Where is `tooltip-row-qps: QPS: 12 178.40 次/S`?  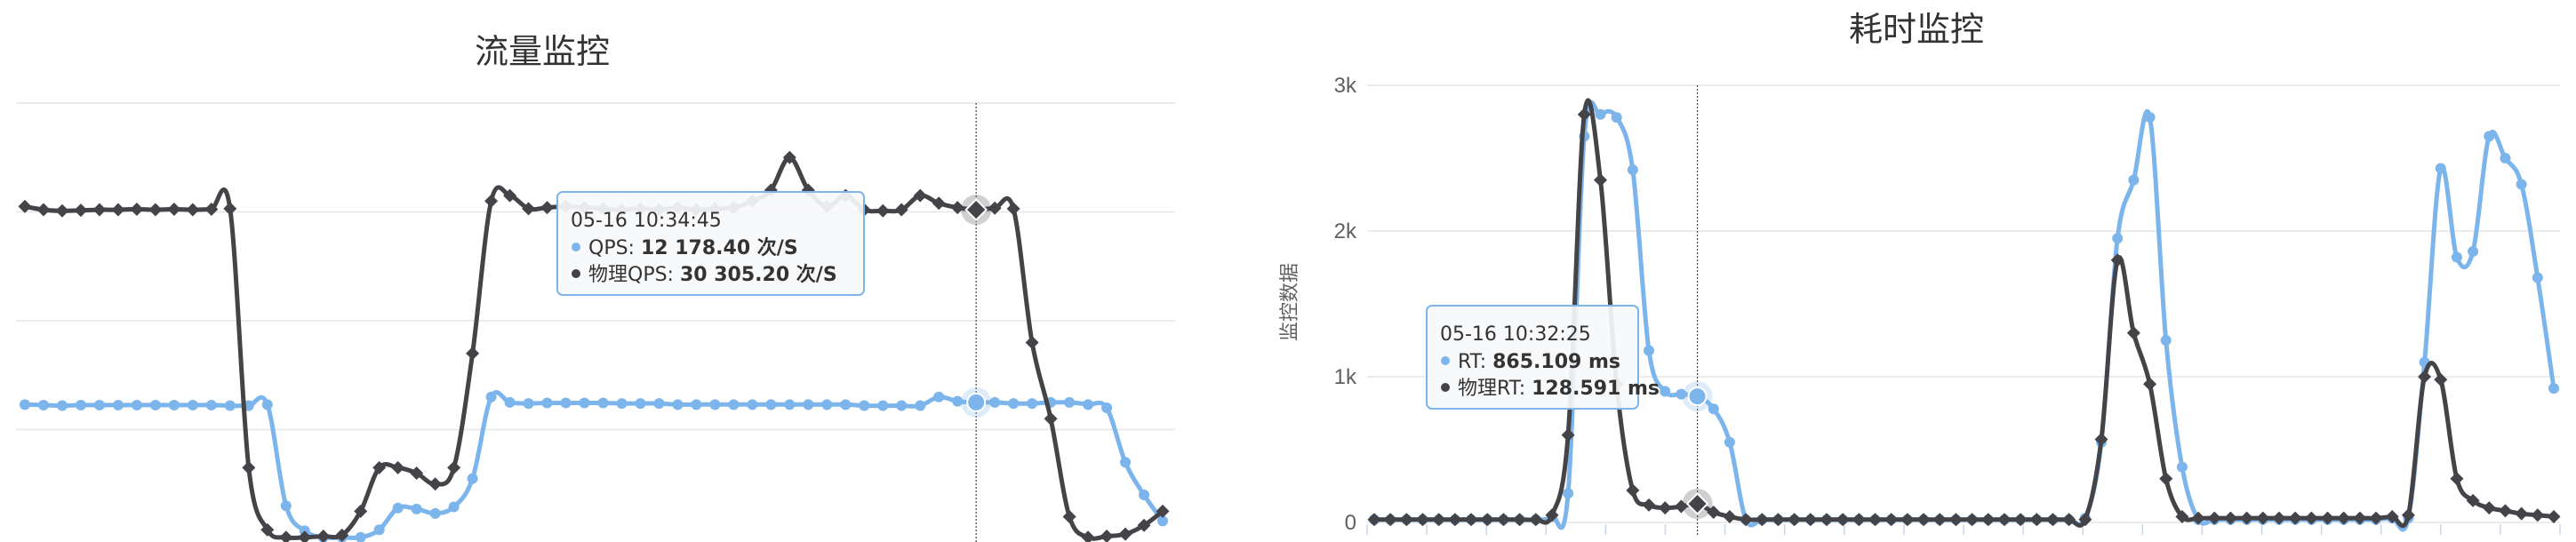 tooltip-row-qps: QPS: 12 178.40 次/S is located at coordinates (693, 248).